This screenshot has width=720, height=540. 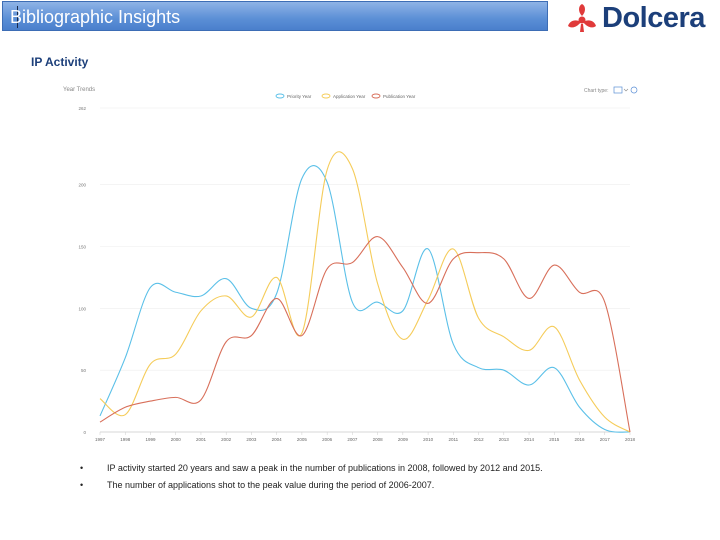 What do you see at coordinates (378, 439) in the screenshot?
I see `x-tick-label: 2008` at bounding box center [378, 439].